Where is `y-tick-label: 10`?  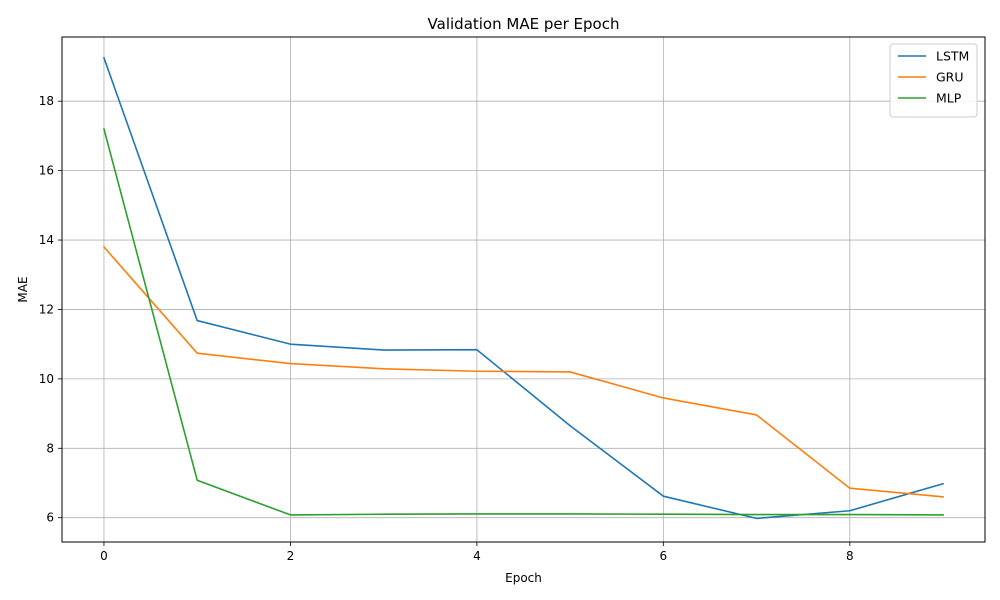 y-tick-label: 10 is located at coordinates (46, 379).